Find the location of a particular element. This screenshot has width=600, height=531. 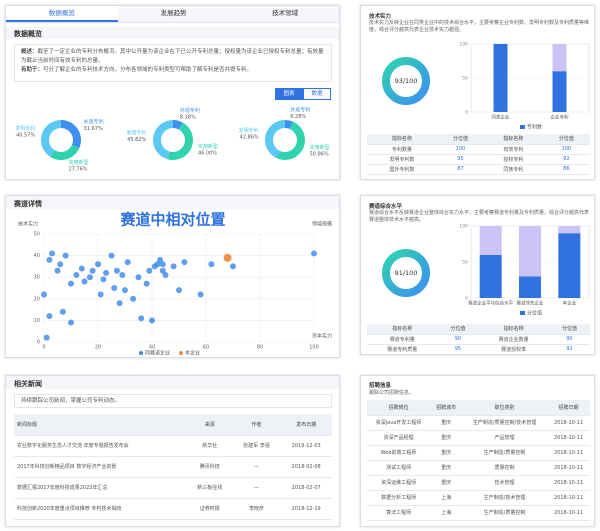

table-cell: 生产制造/质量控制 is located at coordinates (505, 453).